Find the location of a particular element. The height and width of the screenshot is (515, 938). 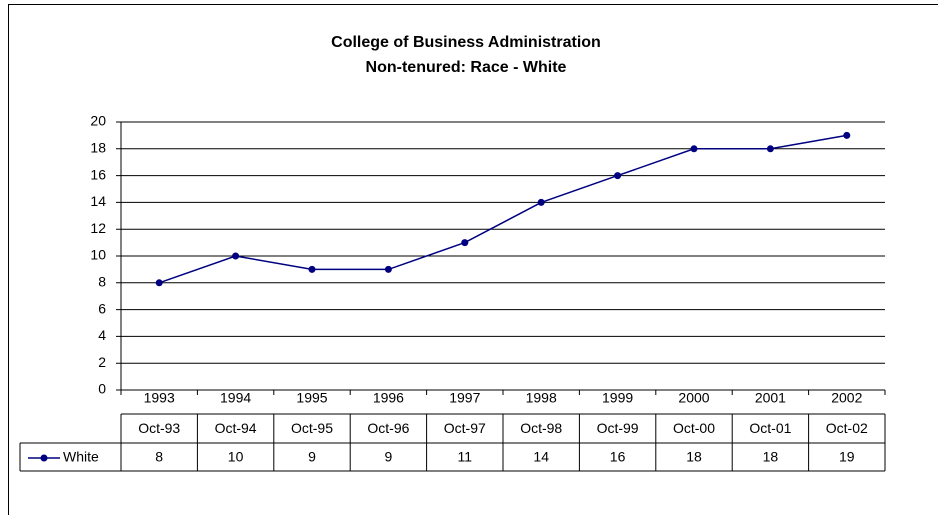

y-tick-label: 0 is located at coordinates (102, 389).